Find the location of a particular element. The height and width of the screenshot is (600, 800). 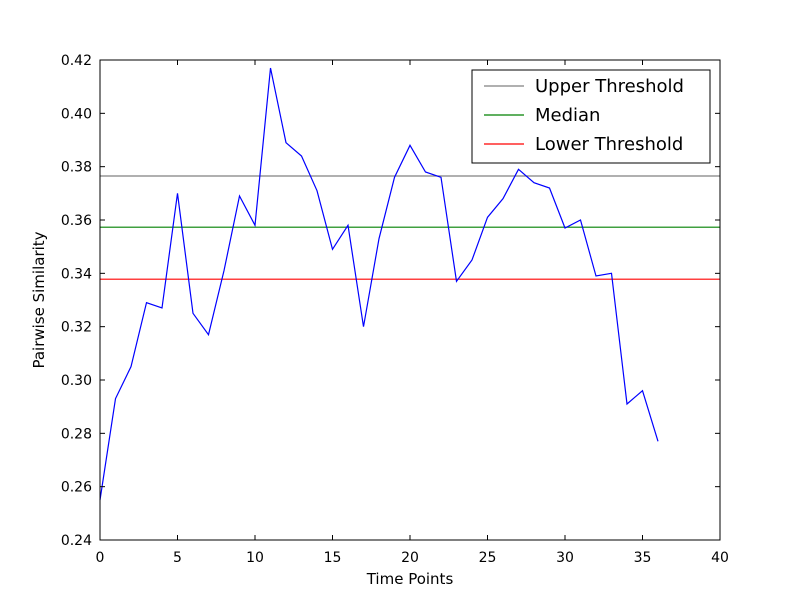

x-tick-label: 0 is located at coordinates (100, 558).